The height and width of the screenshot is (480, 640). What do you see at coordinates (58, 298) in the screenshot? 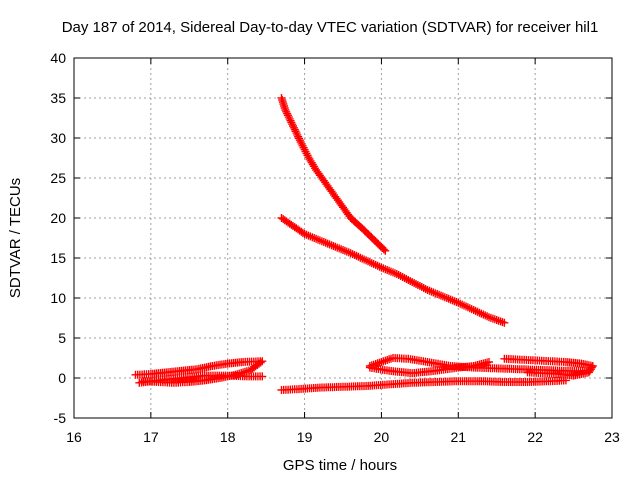
I see `y-tick-label: 10` at bounding box center [58, 298].